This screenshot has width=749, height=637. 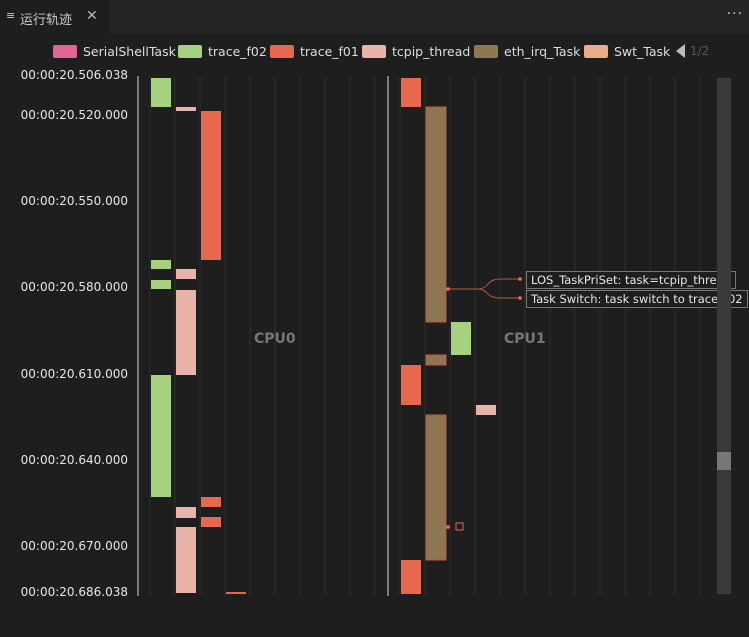 What do you see at coordinates (74, 374) in the screenshot?
I see `time-label: 00:00:20.610.000` at bounding box center [74, 374].